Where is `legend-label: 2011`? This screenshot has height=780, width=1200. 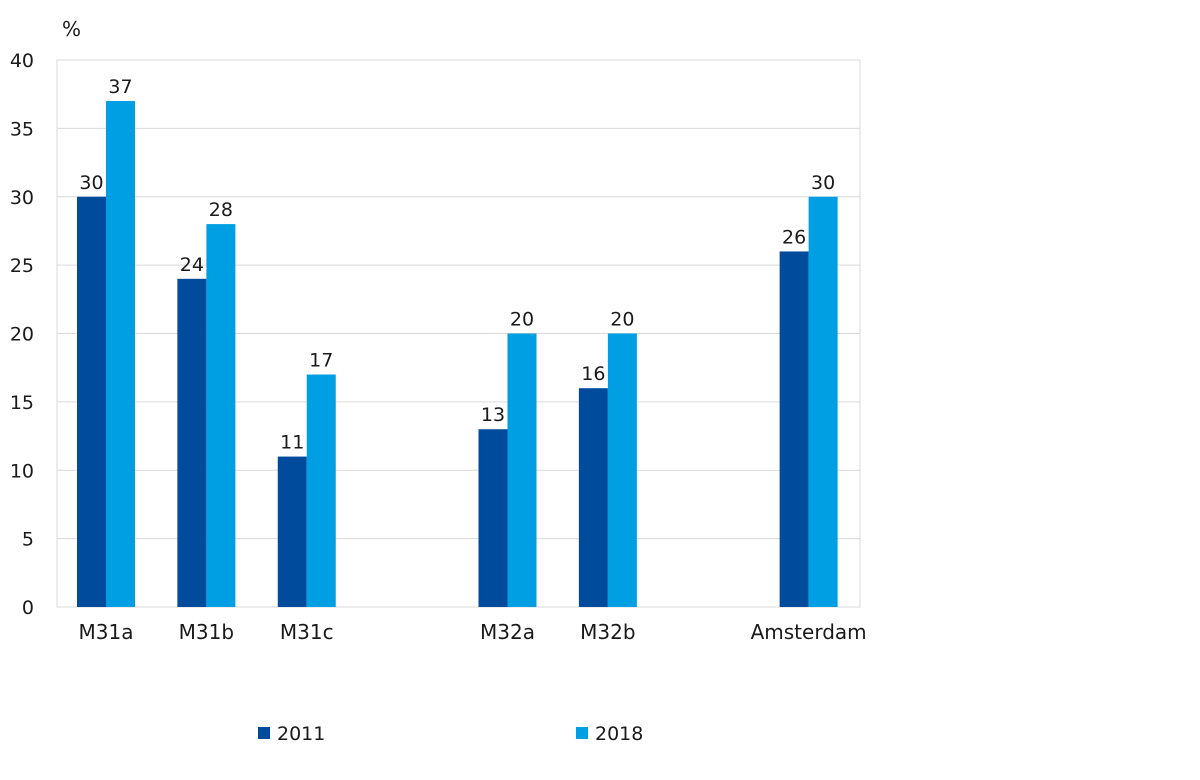
legend-label: 2011 is located at coordinates (301, 734).